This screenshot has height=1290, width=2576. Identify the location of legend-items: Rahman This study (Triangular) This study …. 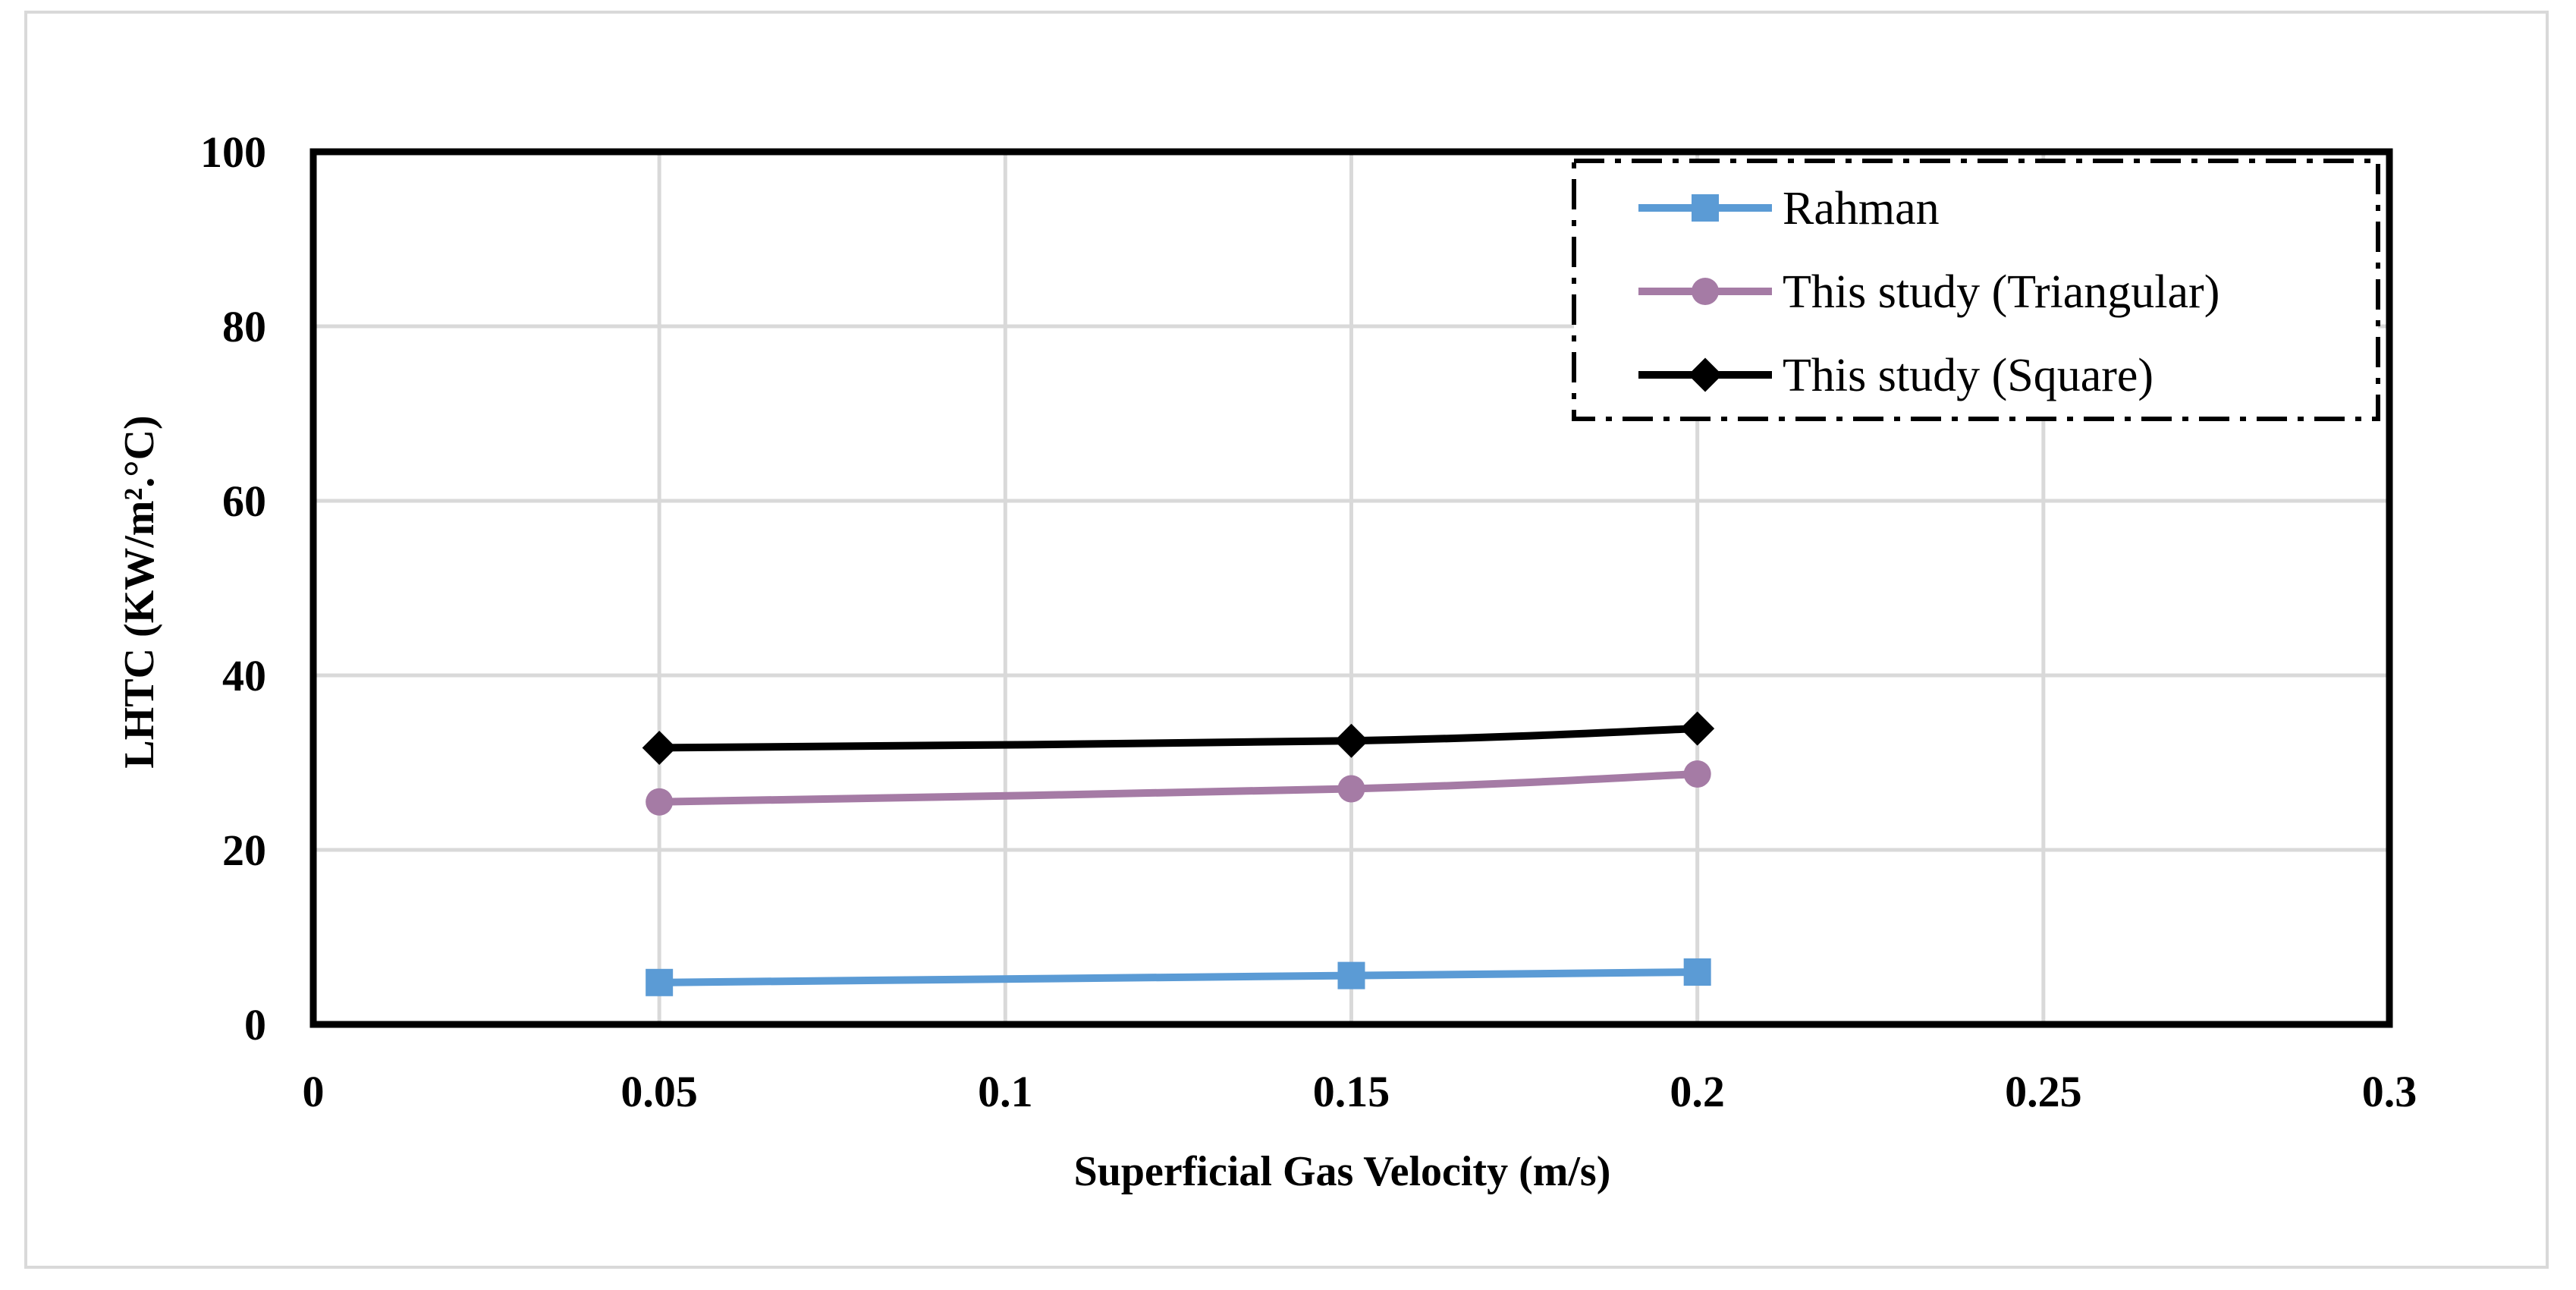
(1928, 292).